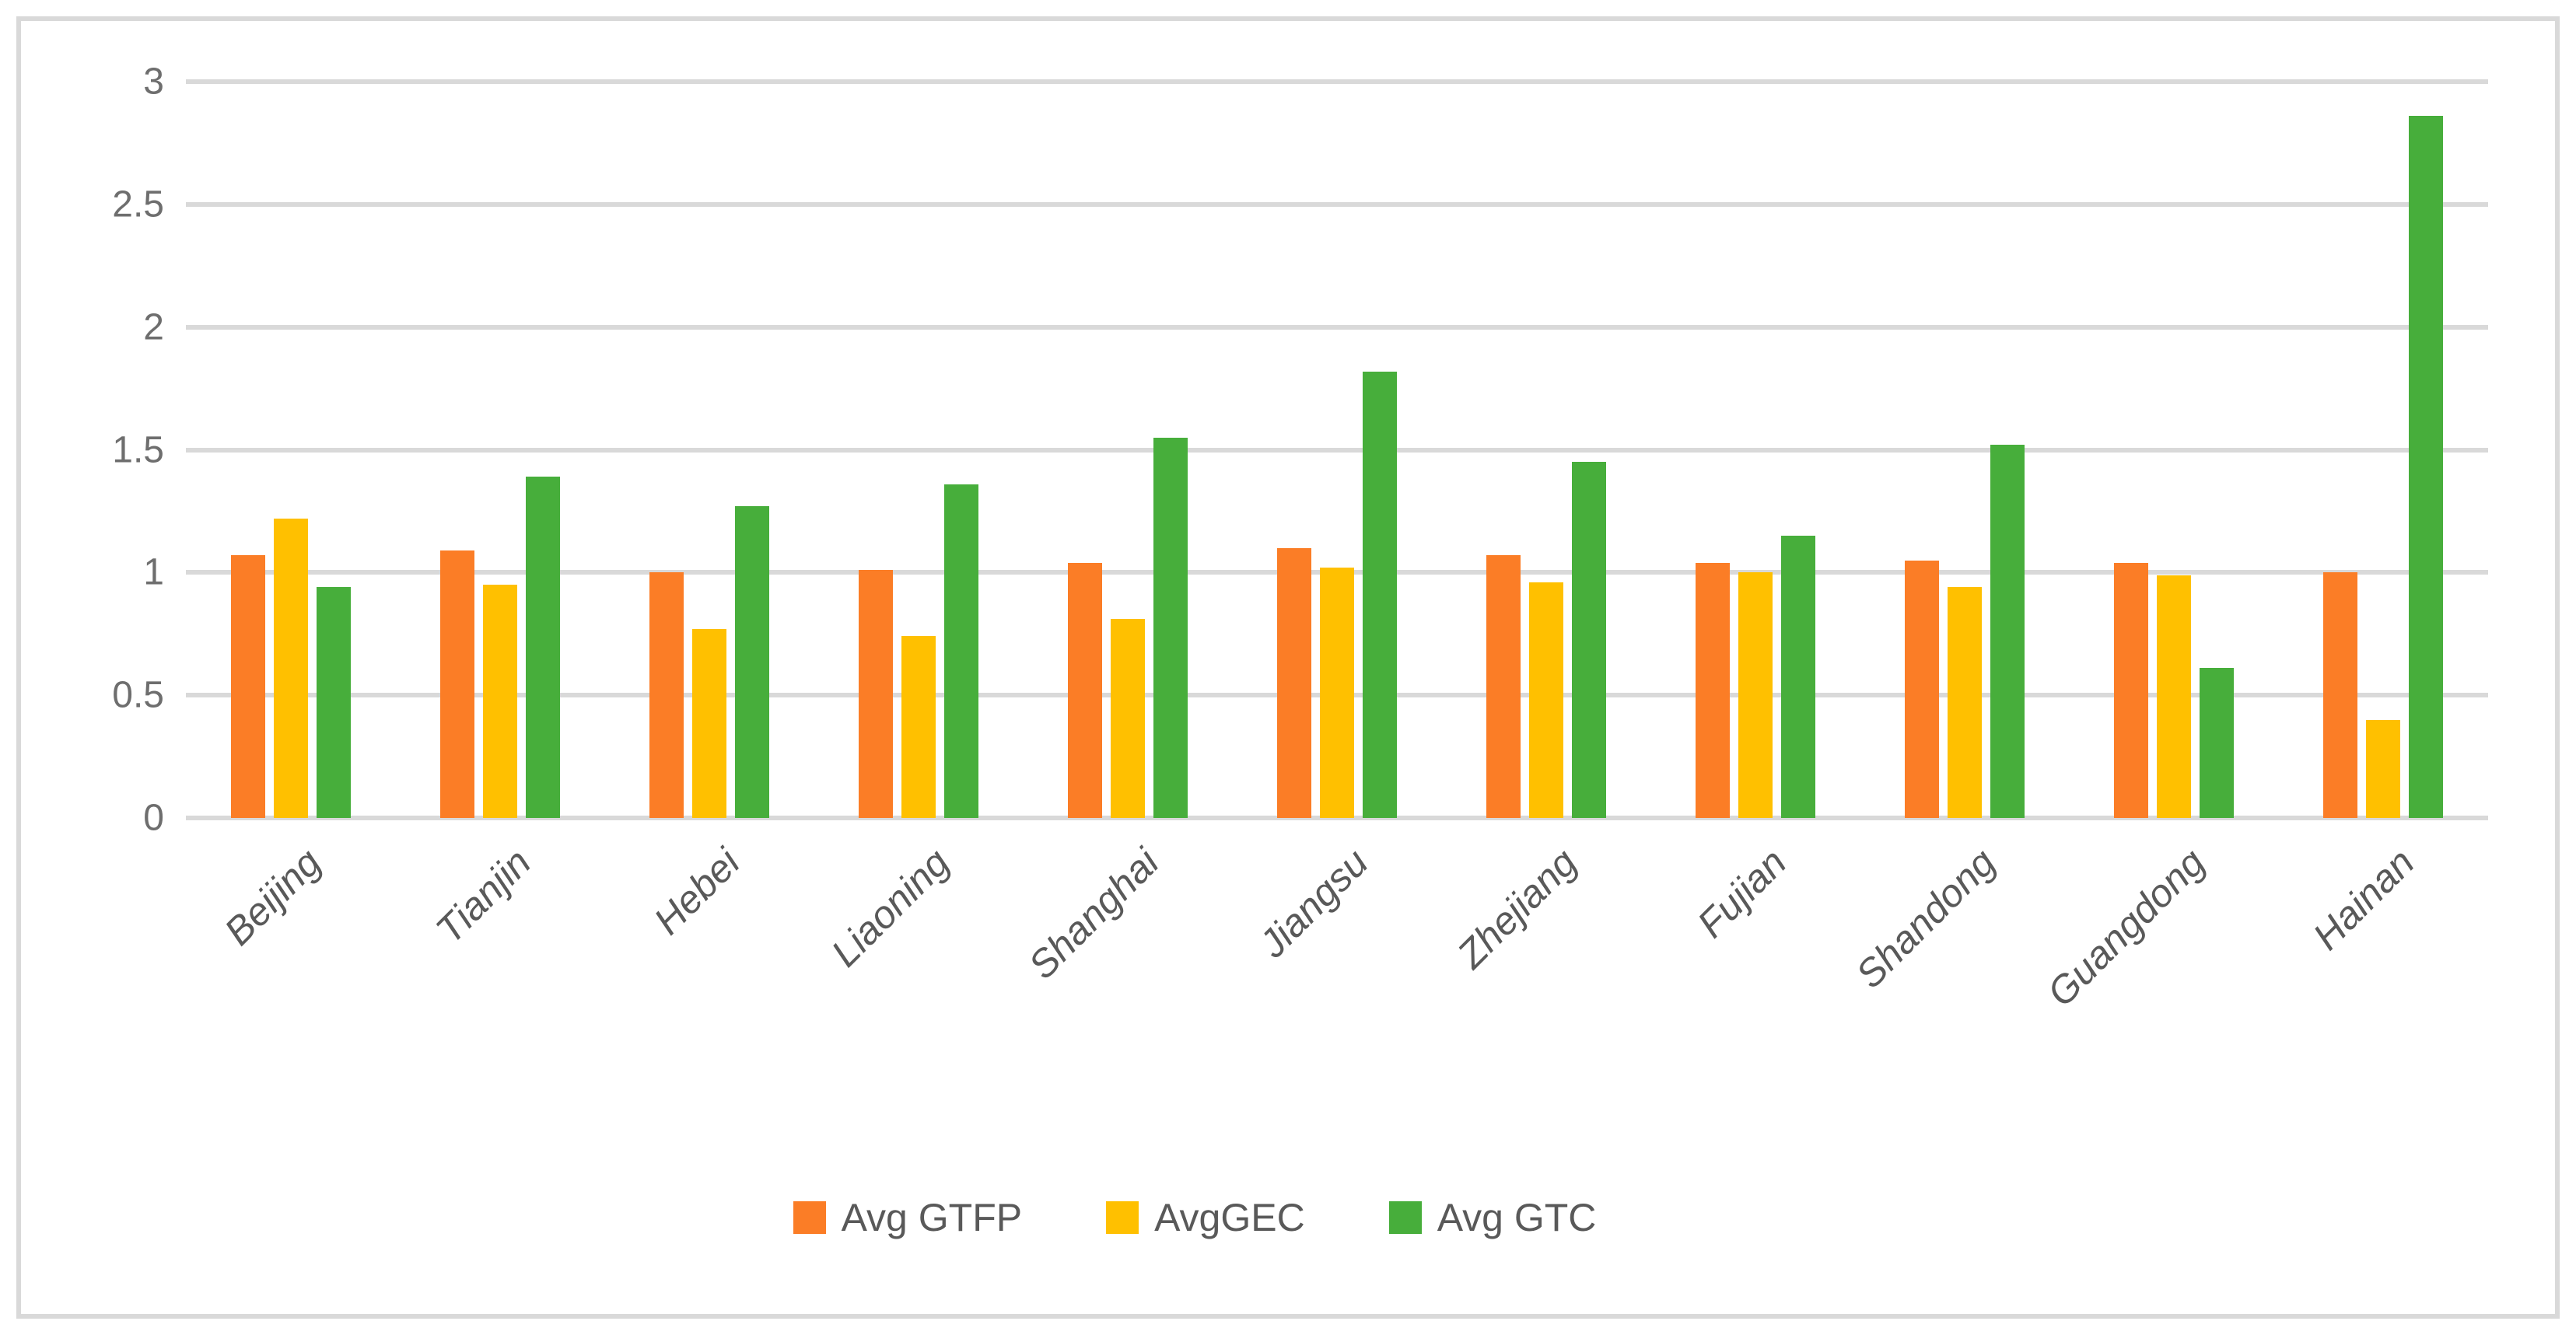 The height and width of the screenshot is (1335, 2576). I want to click on bar-avg-gtc-shanghai, so click(1171, 627).